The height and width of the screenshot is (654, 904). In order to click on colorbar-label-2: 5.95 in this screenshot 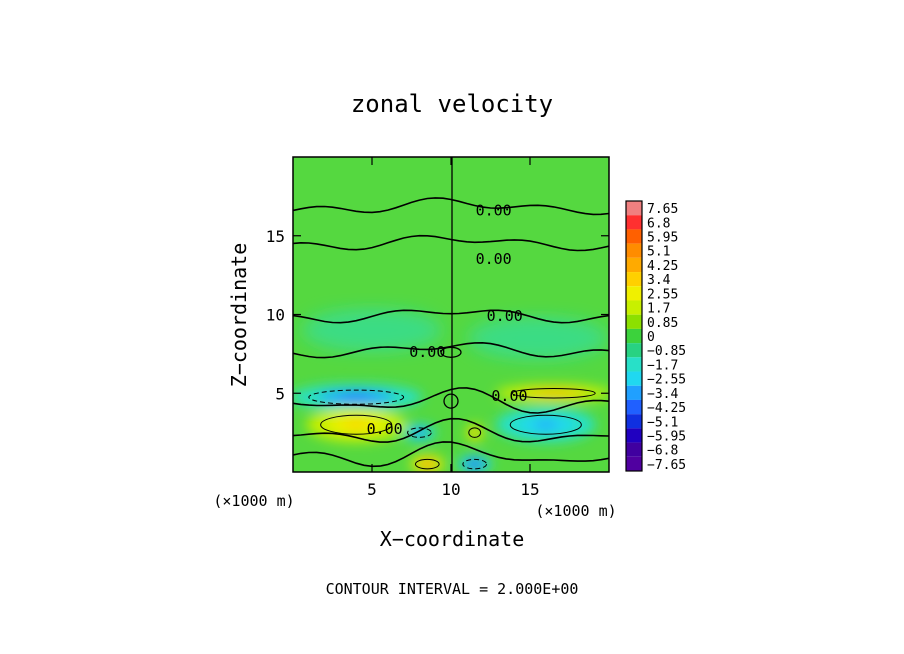, I will do `click(662, 238)`.